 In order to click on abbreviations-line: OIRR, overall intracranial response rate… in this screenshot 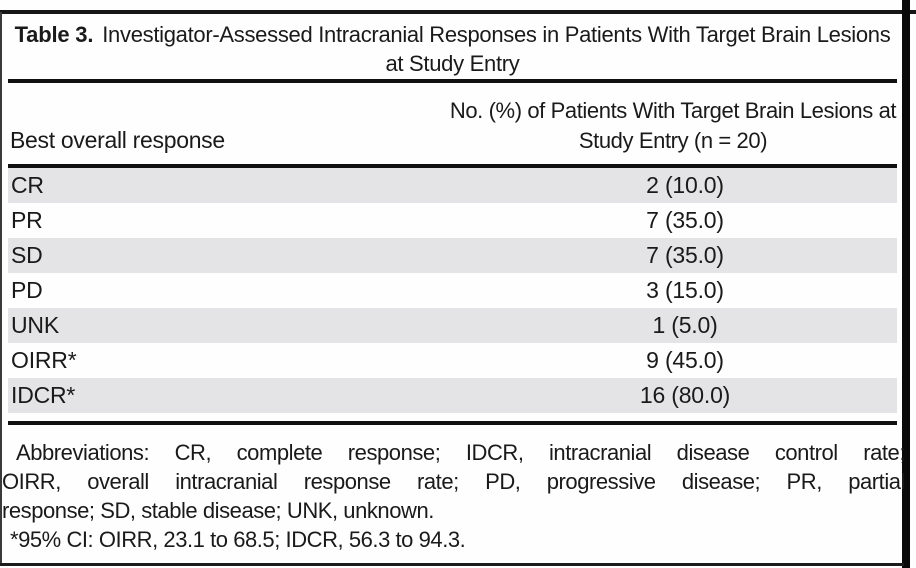, I will do `click(453, 481)`.